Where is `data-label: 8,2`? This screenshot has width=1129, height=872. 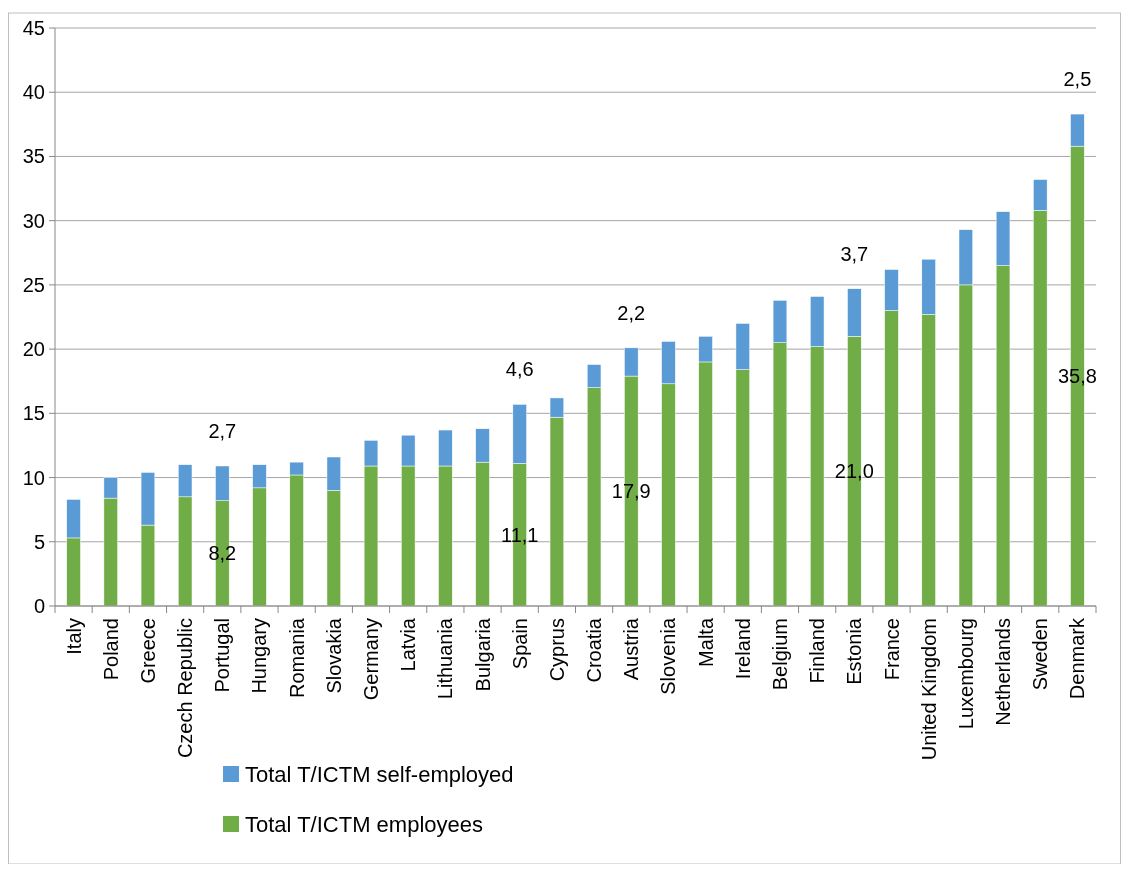
data-label: 8,2 is located at coordinates (222, 553).